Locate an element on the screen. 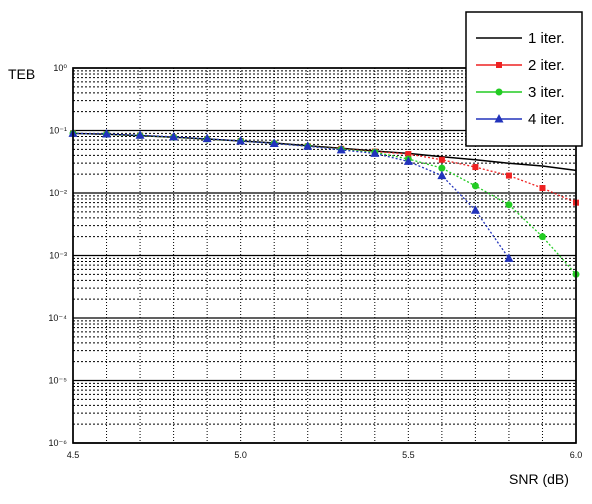 The width and height of the screenshot is (592, 504). y-tick-label: 10⁻³ is located at coordinates (58, 256).